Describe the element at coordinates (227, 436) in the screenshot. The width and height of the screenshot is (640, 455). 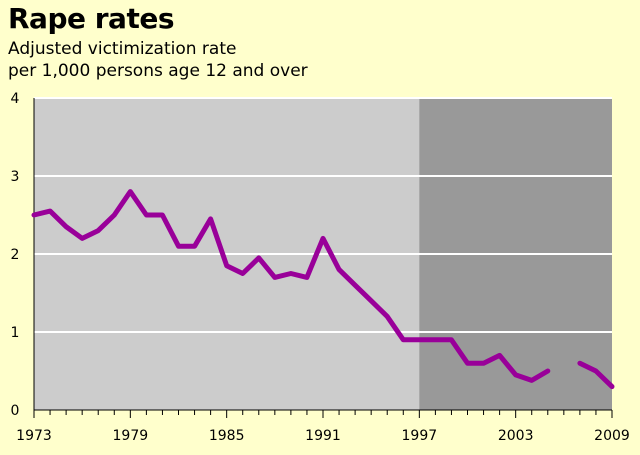
I see `x-tick-label: 1985` at that location.